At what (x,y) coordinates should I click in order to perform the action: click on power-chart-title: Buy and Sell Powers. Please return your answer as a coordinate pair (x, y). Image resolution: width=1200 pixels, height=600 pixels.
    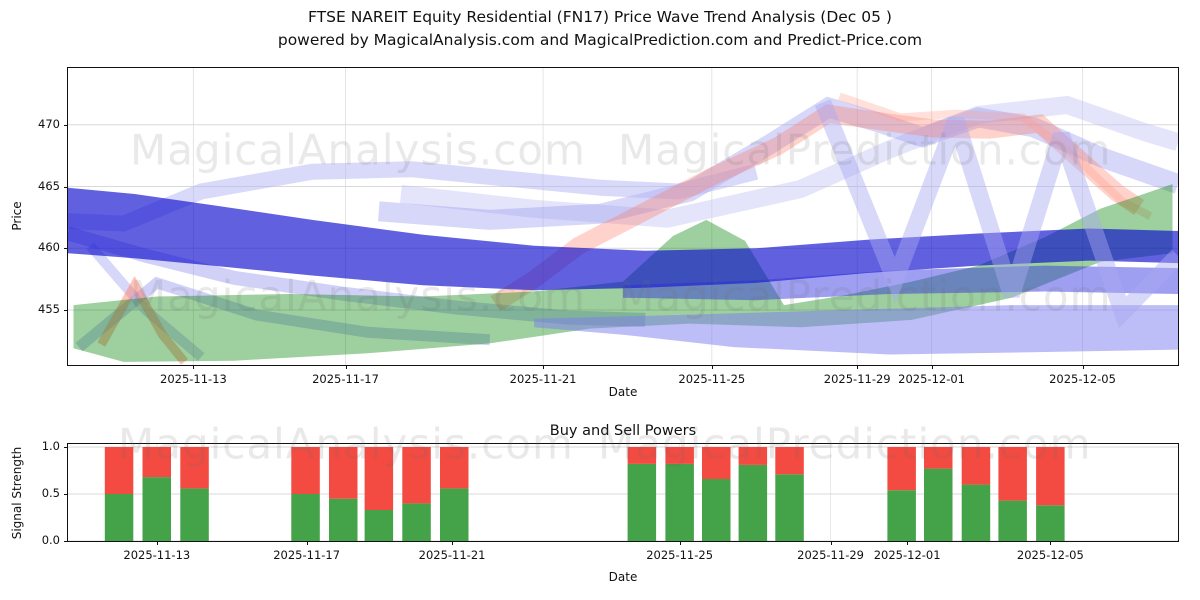
    Looking at the image, I should click on (623, 431).